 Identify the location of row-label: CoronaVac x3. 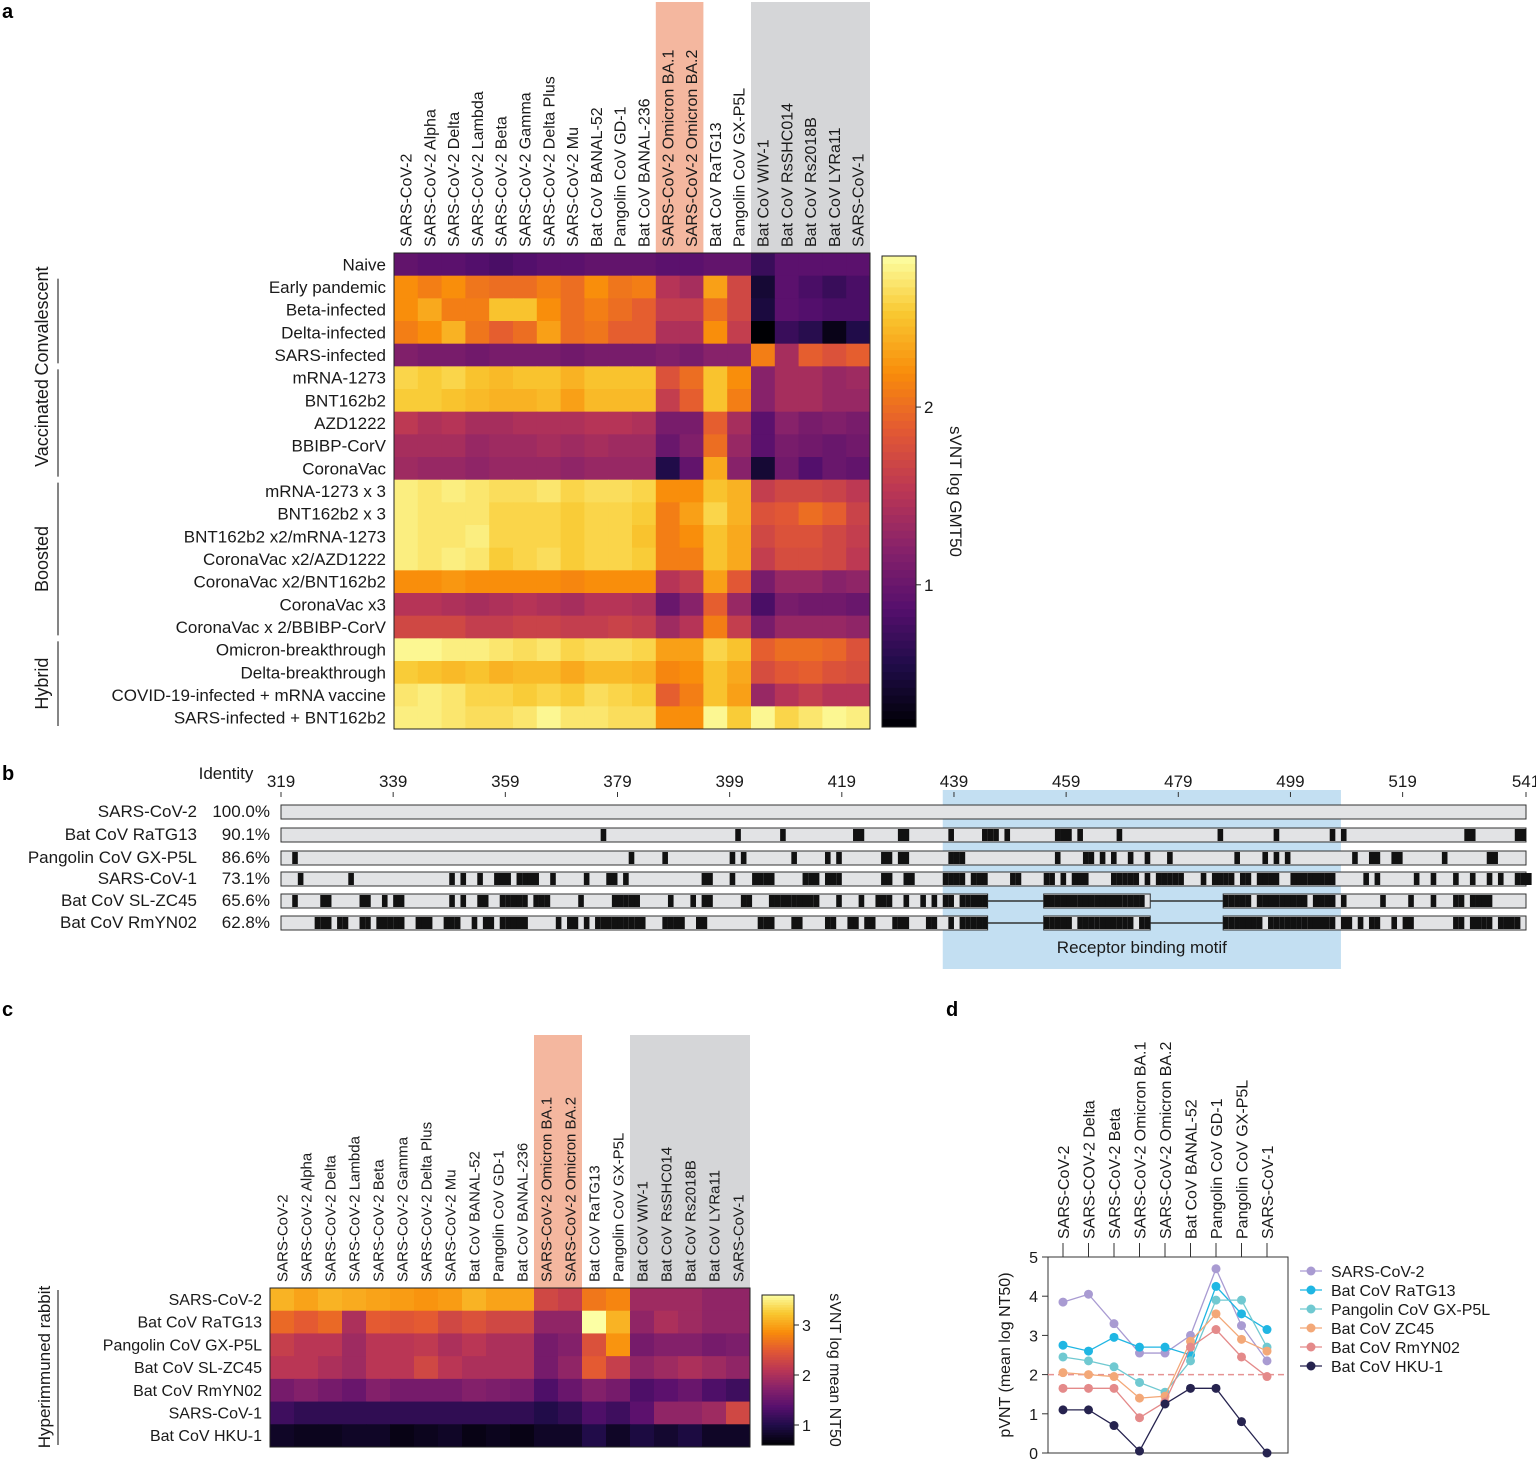
(333, 604).